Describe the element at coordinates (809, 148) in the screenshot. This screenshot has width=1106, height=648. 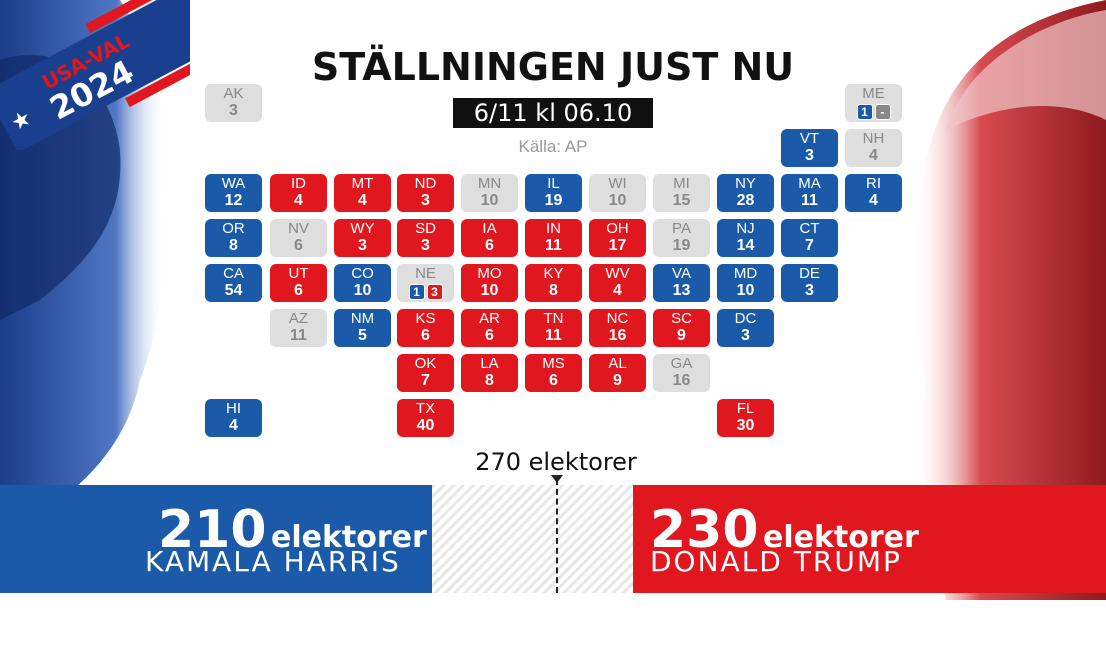
I see `state-tile-vt: VT 3` at that location.